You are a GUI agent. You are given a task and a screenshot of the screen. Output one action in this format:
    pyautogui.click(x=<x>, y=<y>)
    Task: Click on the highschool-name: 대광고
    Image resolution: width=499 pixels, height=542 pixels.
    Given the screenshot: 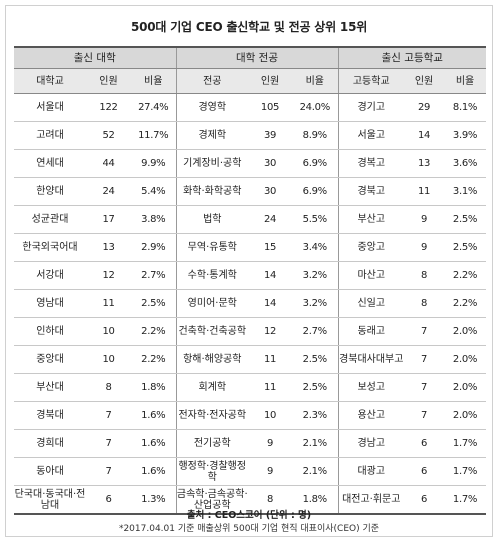 What is the action you would take?
    pyautogui.click(x=371, y=471)
    